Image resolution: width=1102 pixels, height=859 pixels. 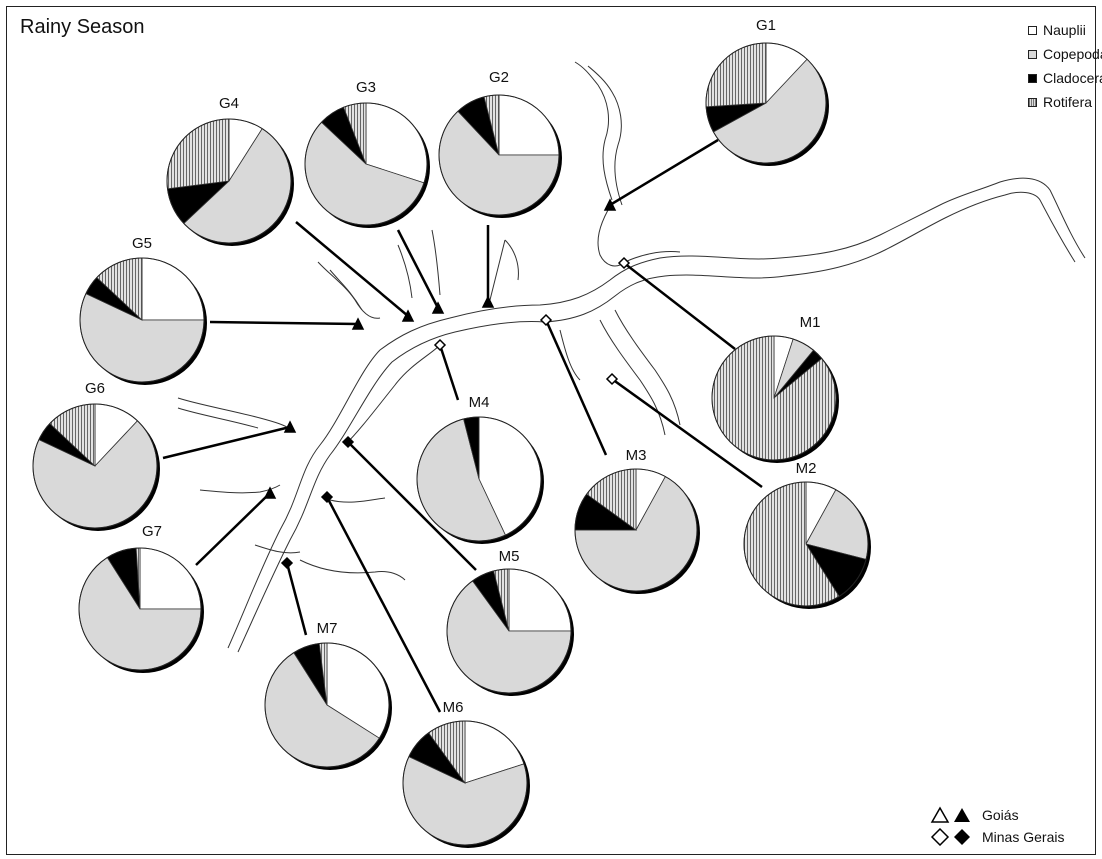 I want to click on connector-m5, so click(x=412, y=506).